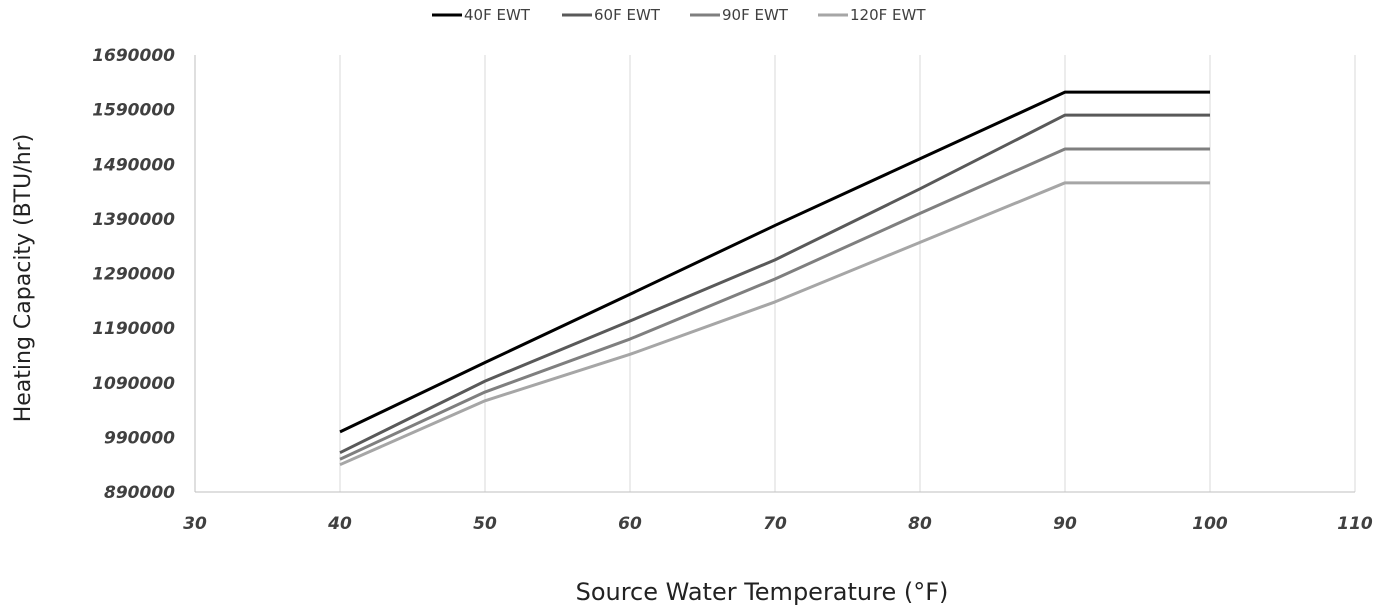 This screenshot has height=615, width=1390. What do you see at coordinates (627, 15) in the screenshot?
I see `legend-label: 60F EWT` at bounding box center [627, 15].